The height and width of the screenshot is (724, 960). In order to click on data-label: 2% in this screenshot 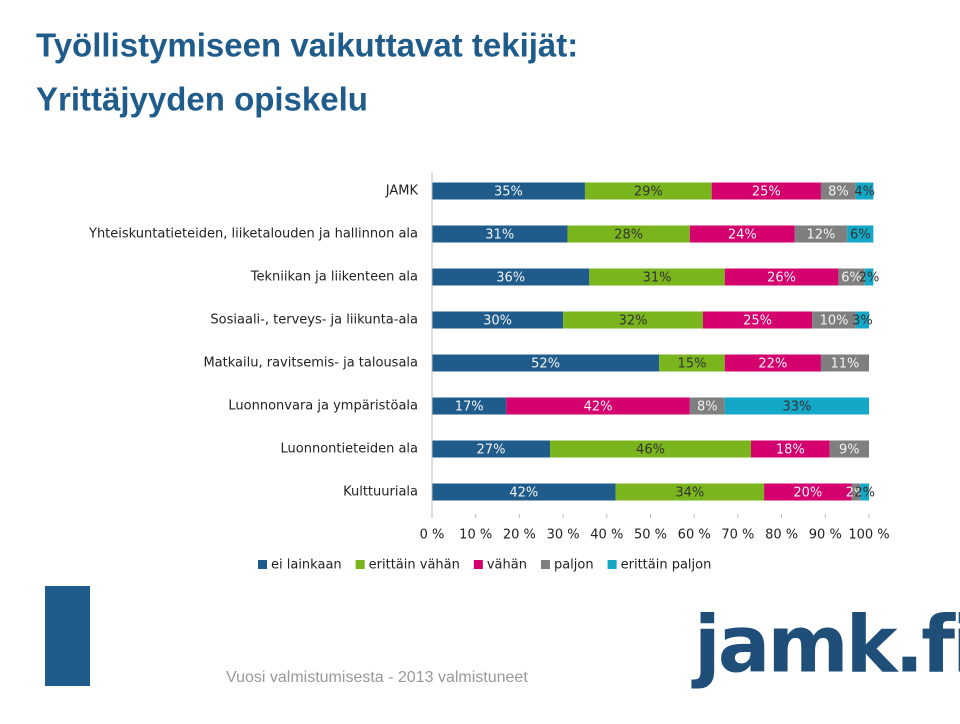, I will do `click(869, 278)`.